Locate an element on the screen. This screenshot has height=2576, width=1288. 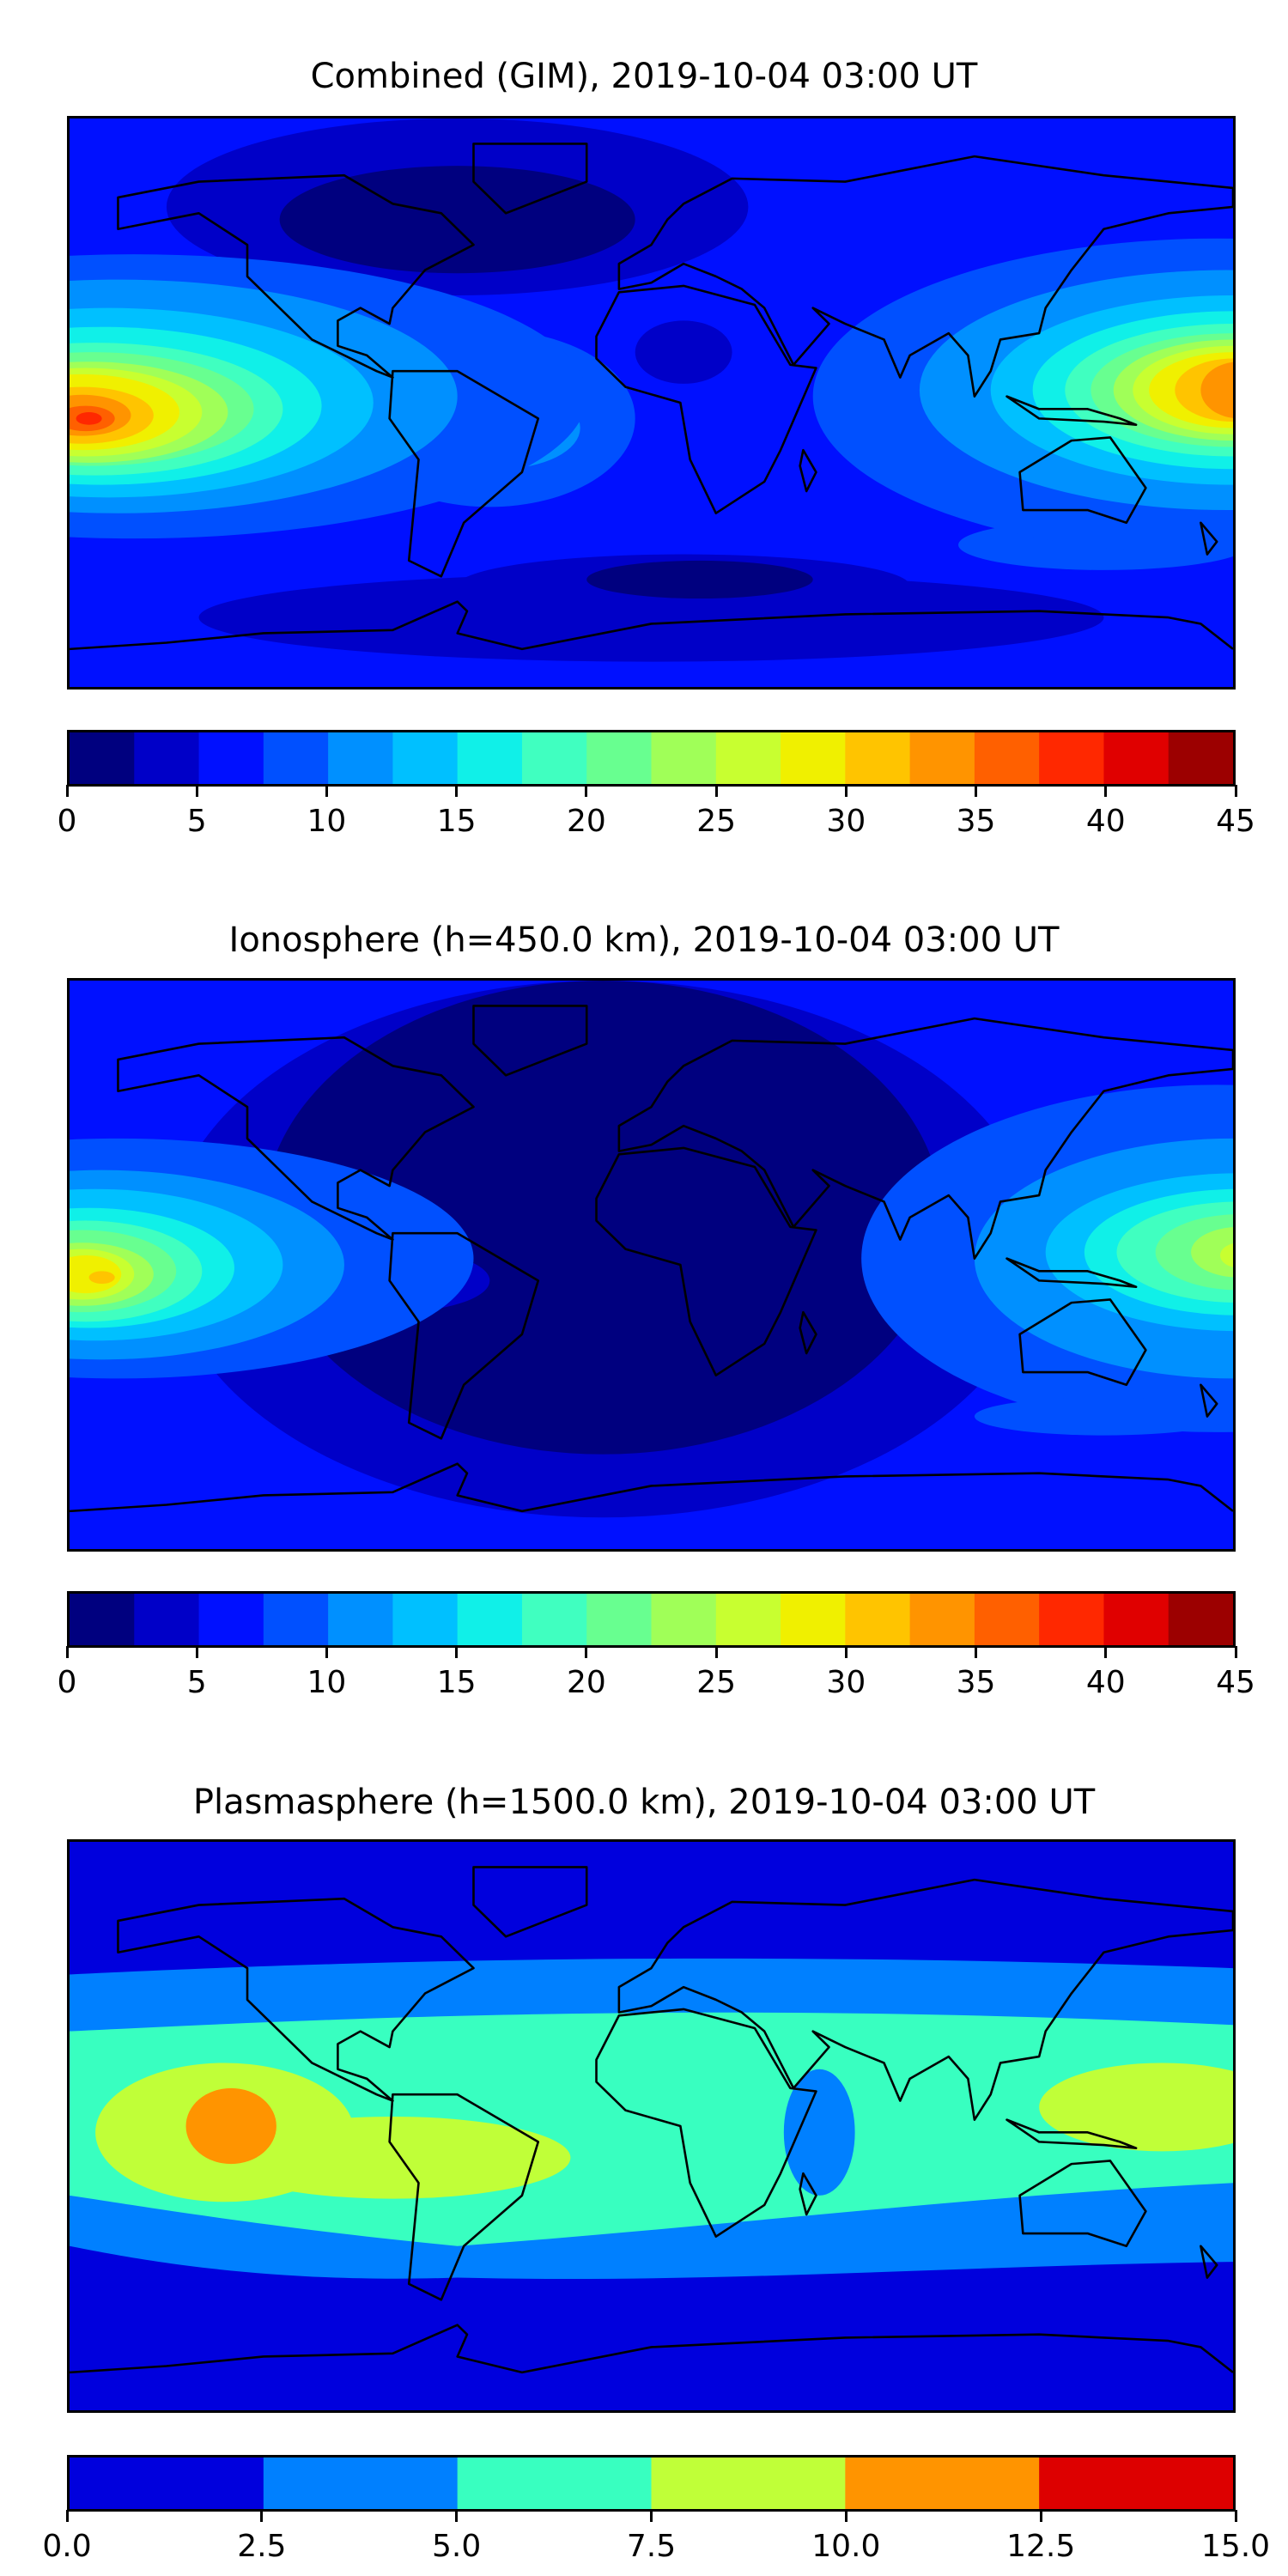
colorbar-tick-label: 0.0 is located at coordinates (67, 2546).